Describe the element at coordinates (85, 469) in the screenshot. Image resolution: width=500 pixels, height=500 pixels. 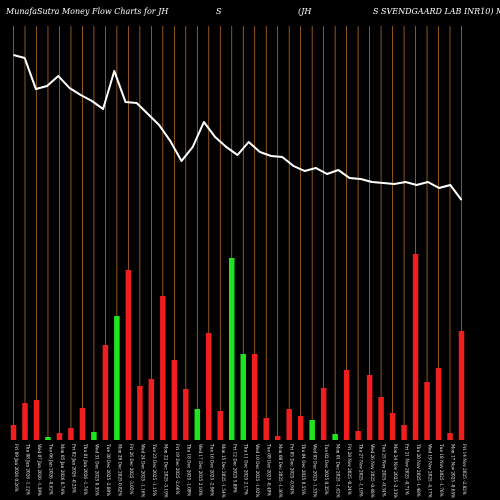
I see `x-tick-label: Thu 01 Jan 2026 -1.76%` at that location.